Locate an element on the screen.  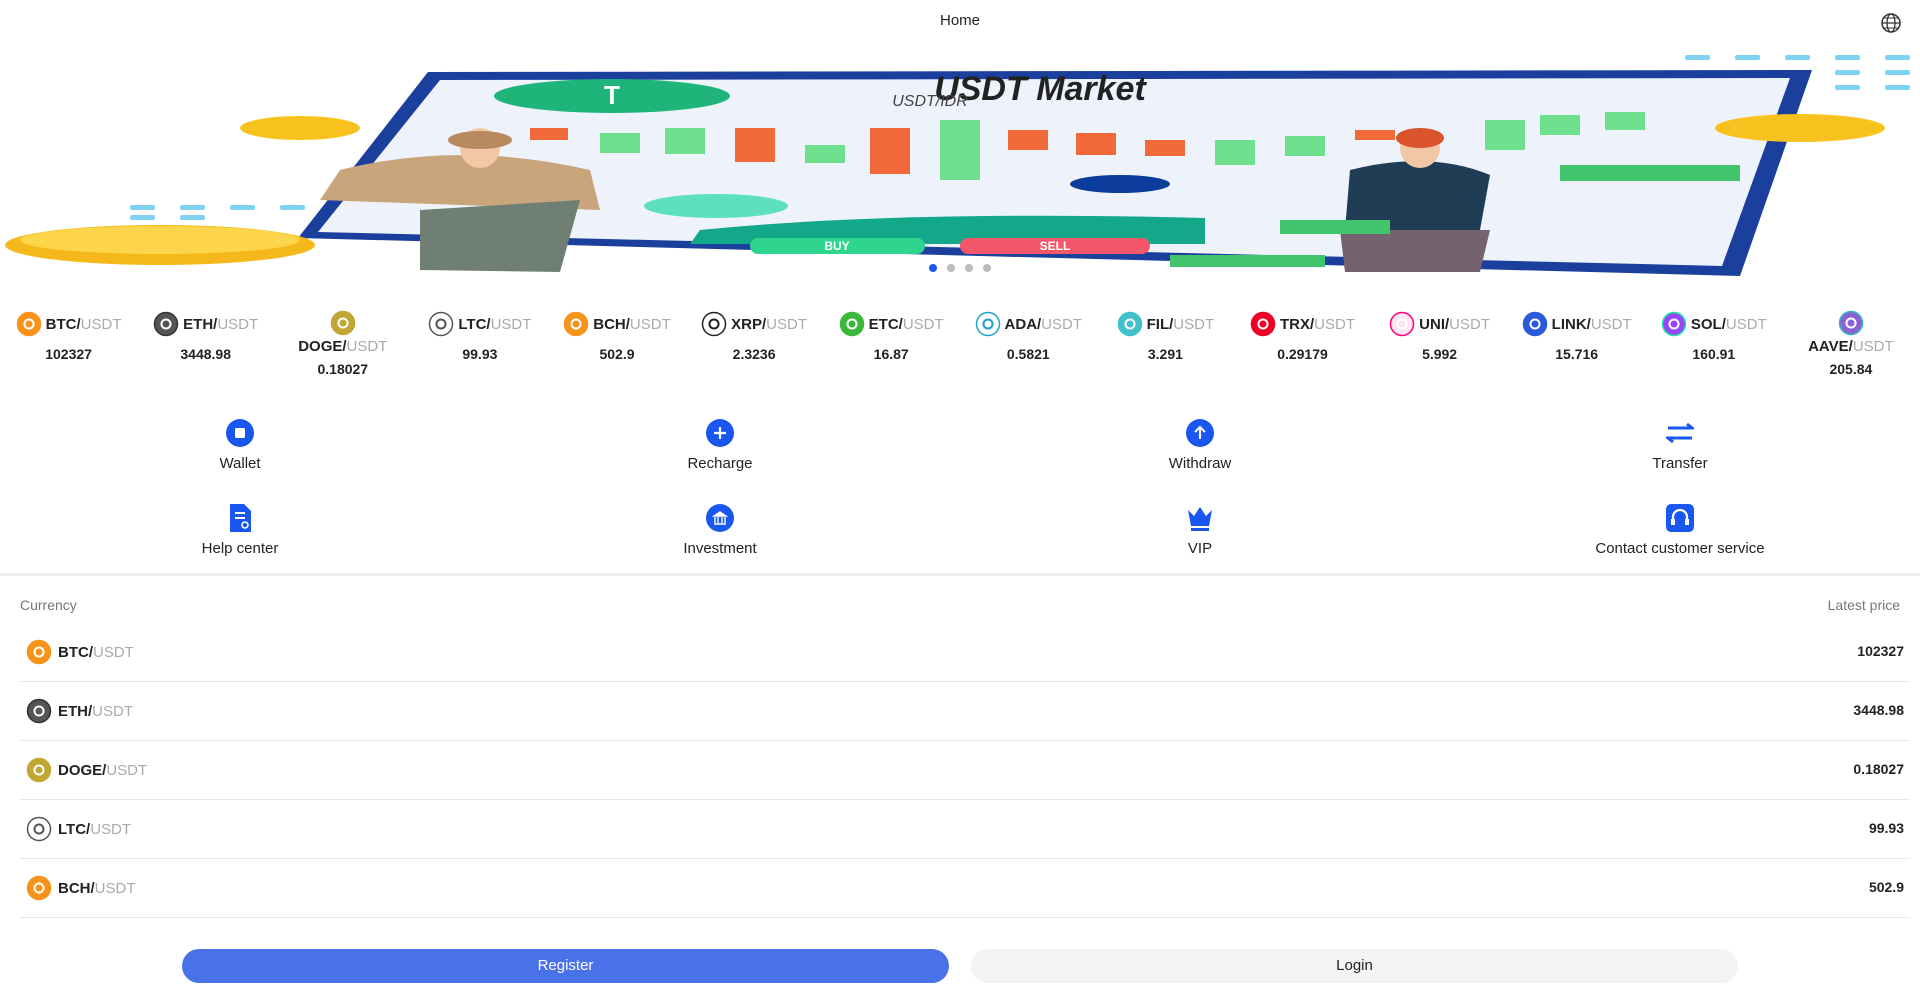
ticker-name: BCH/USDT is located at coordinates (617, 324).